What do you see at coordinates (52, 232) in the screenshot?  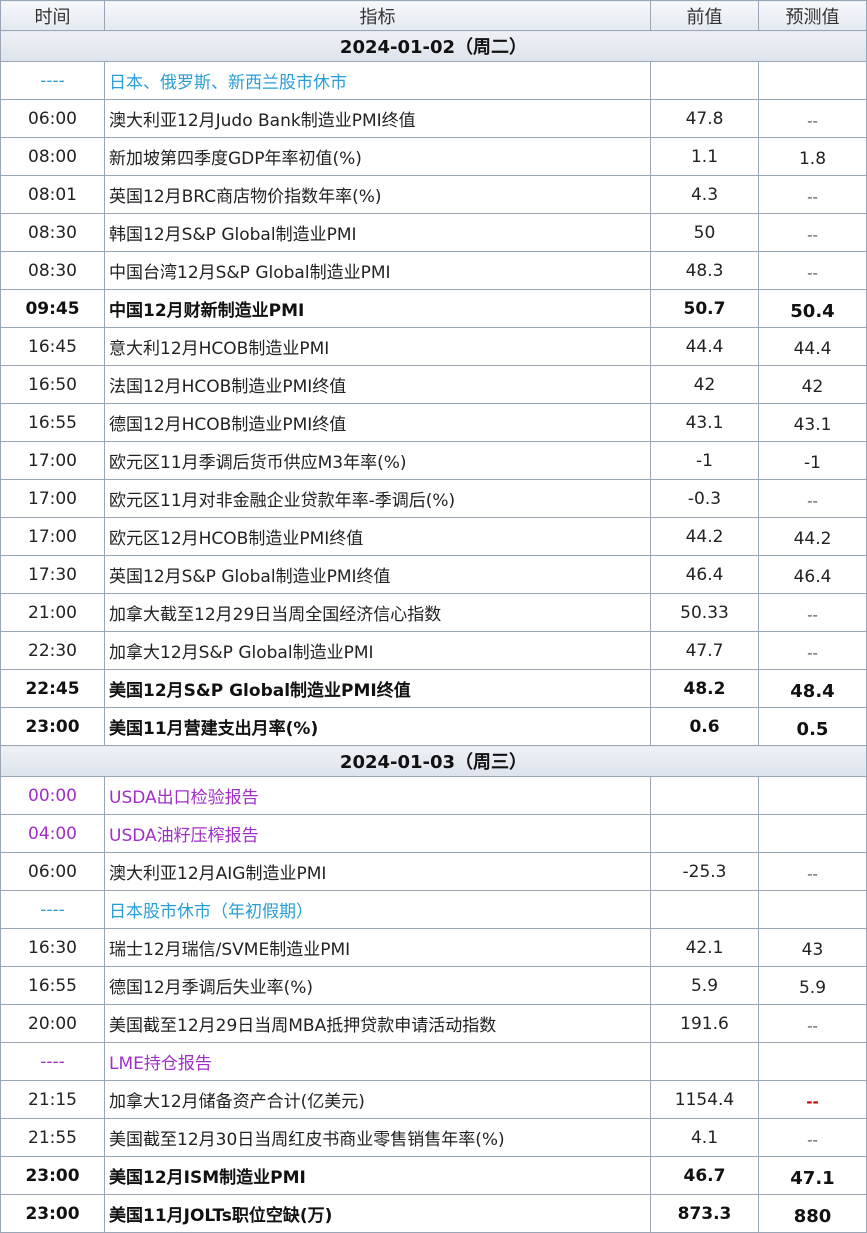 I see `event-time: 08:30` at bounding box center [52, 232].